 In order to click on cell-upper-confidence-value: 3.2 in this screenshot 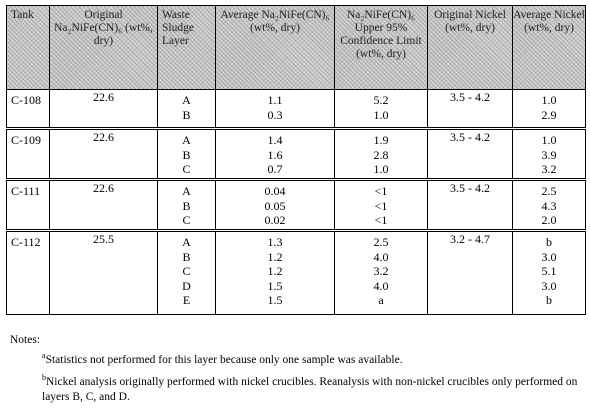, I will do `click(381, 271)`.